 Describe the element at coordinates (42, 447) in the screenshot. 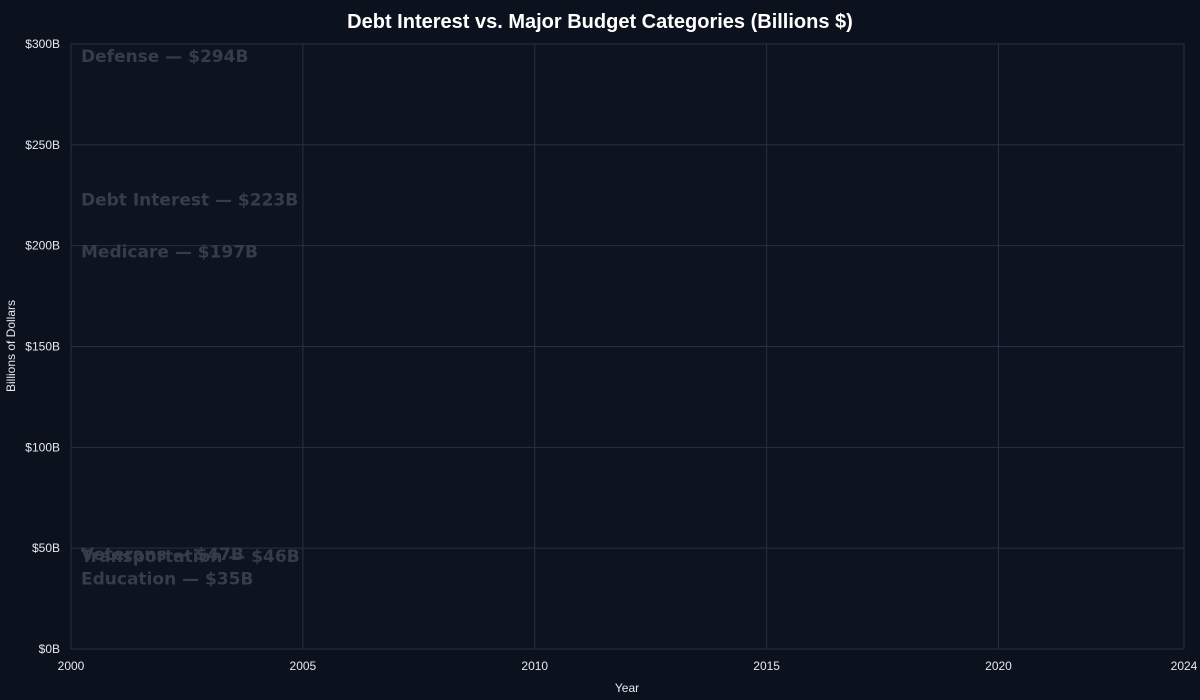

I see `y-tick-label: $100B` at that location.